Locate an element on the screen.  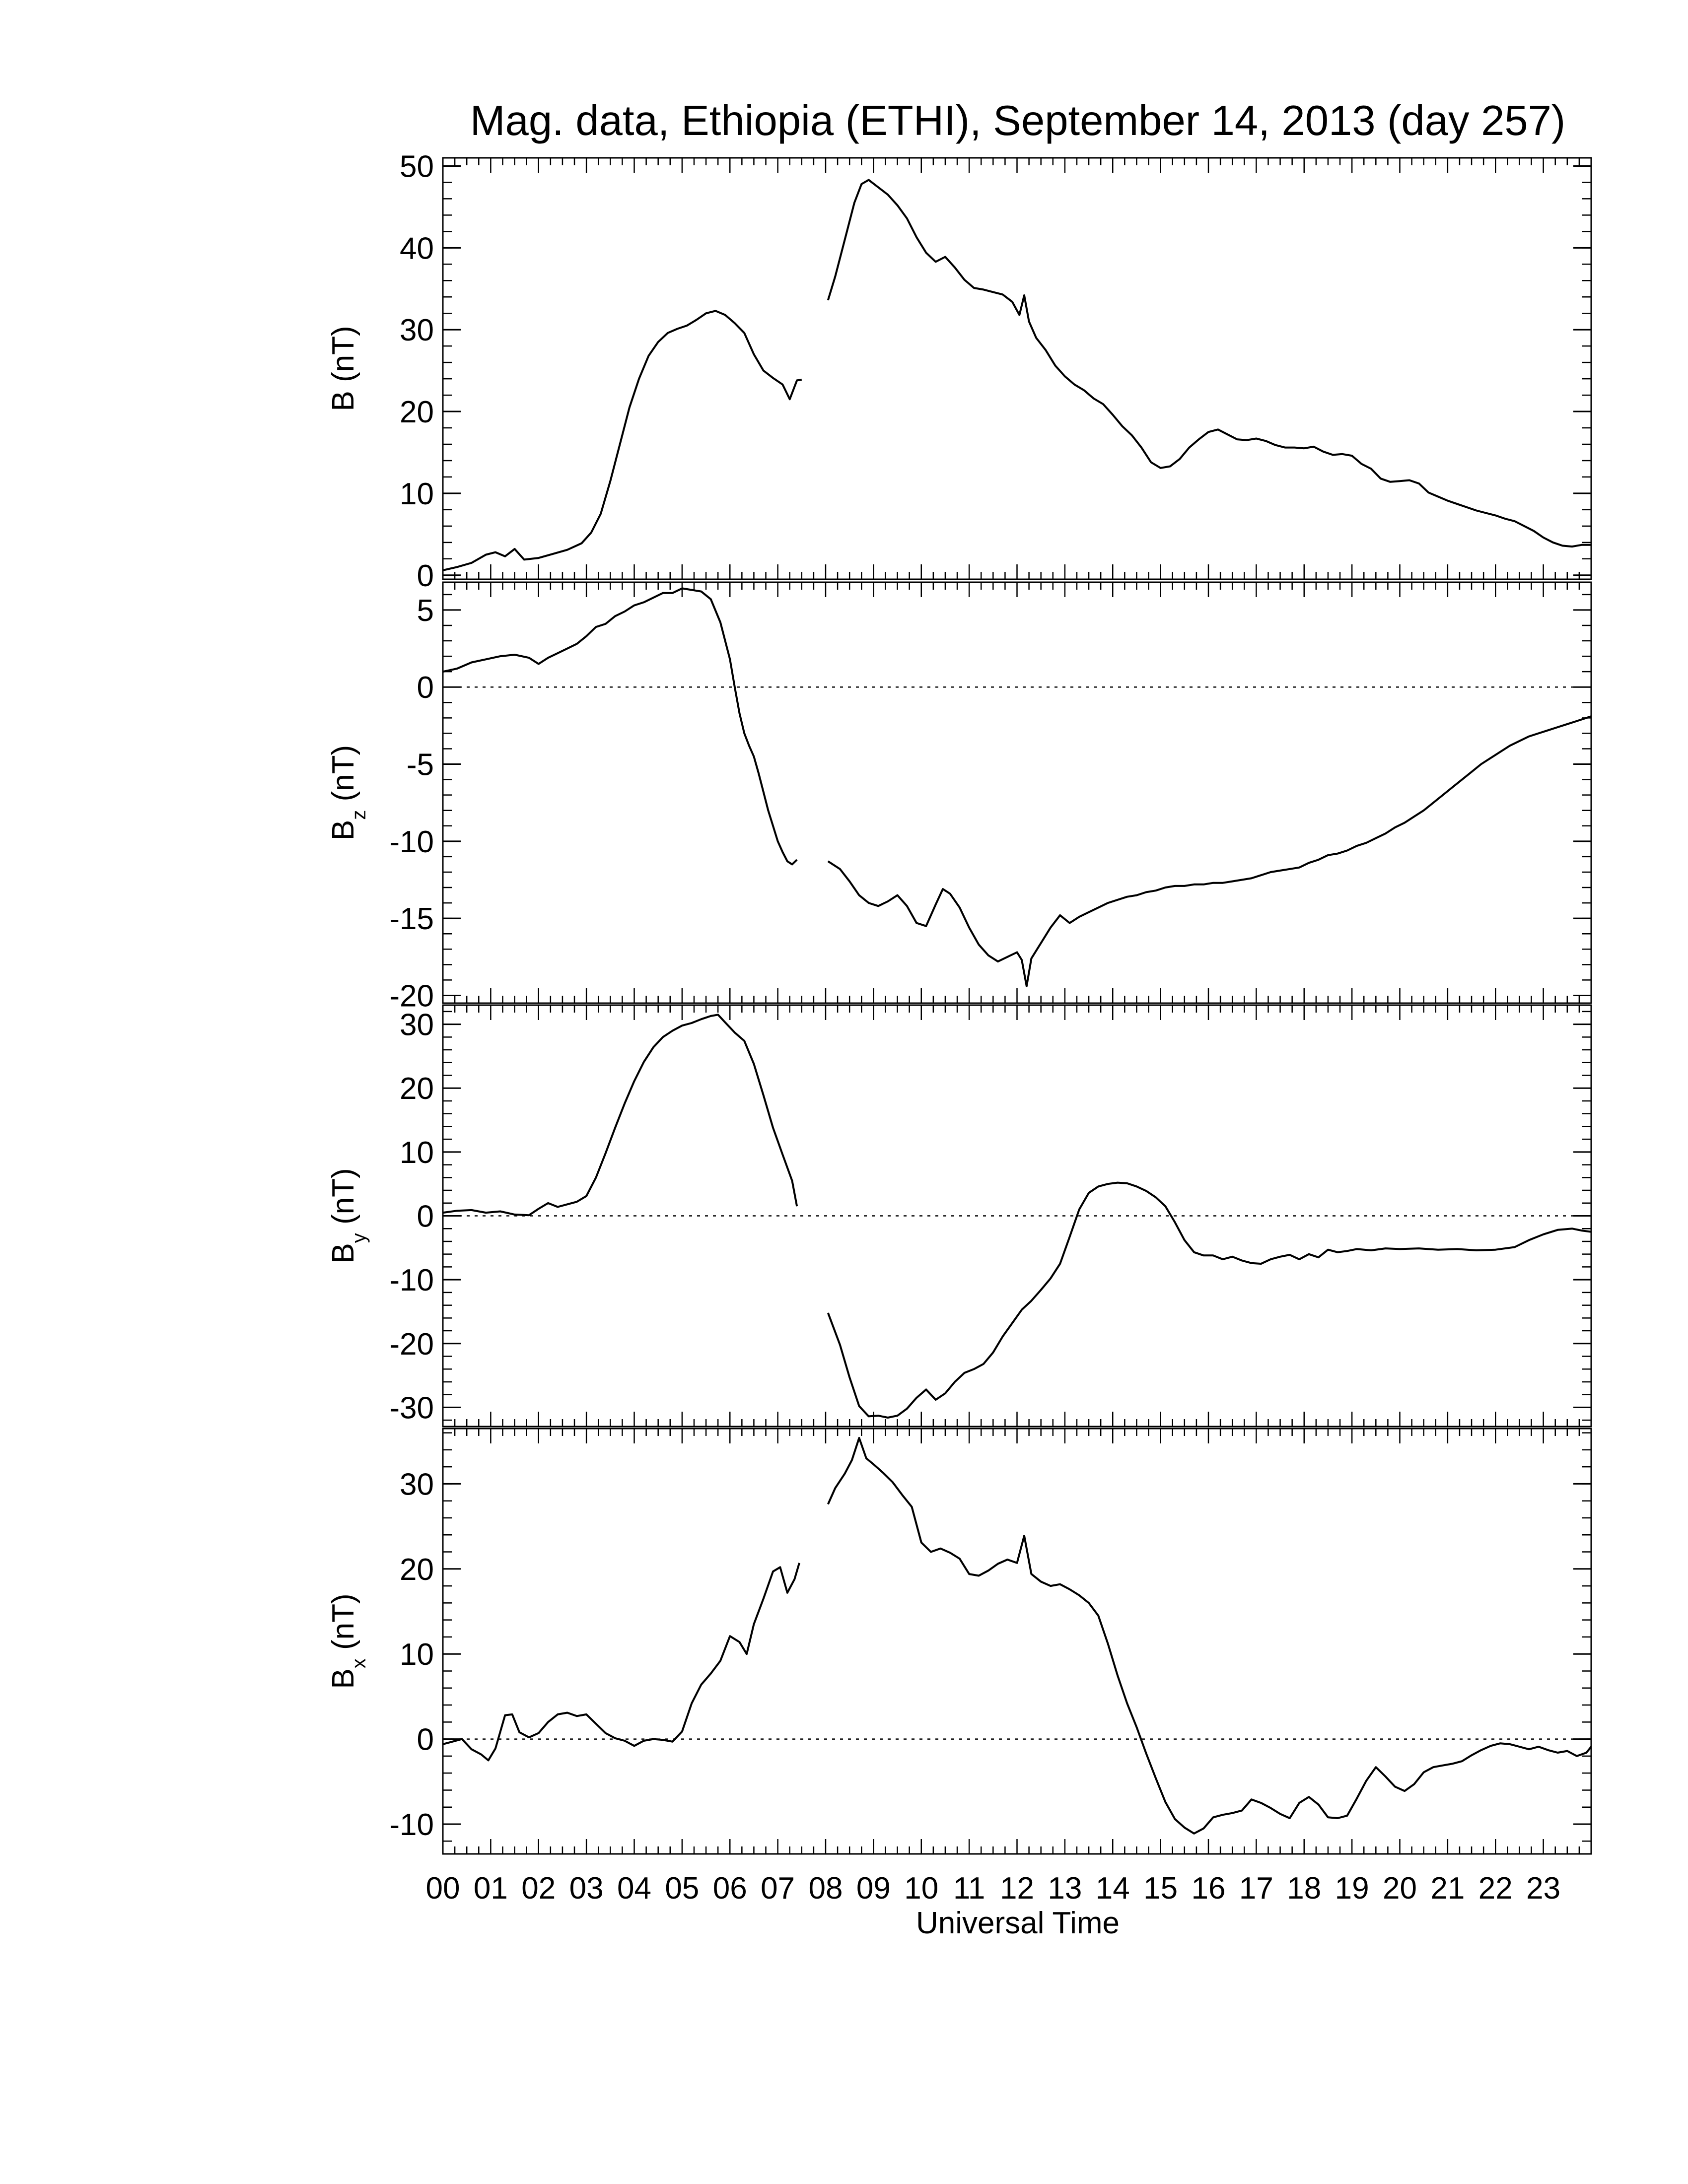
x-tick-label: 01 is located at coordinates (491, 1888).